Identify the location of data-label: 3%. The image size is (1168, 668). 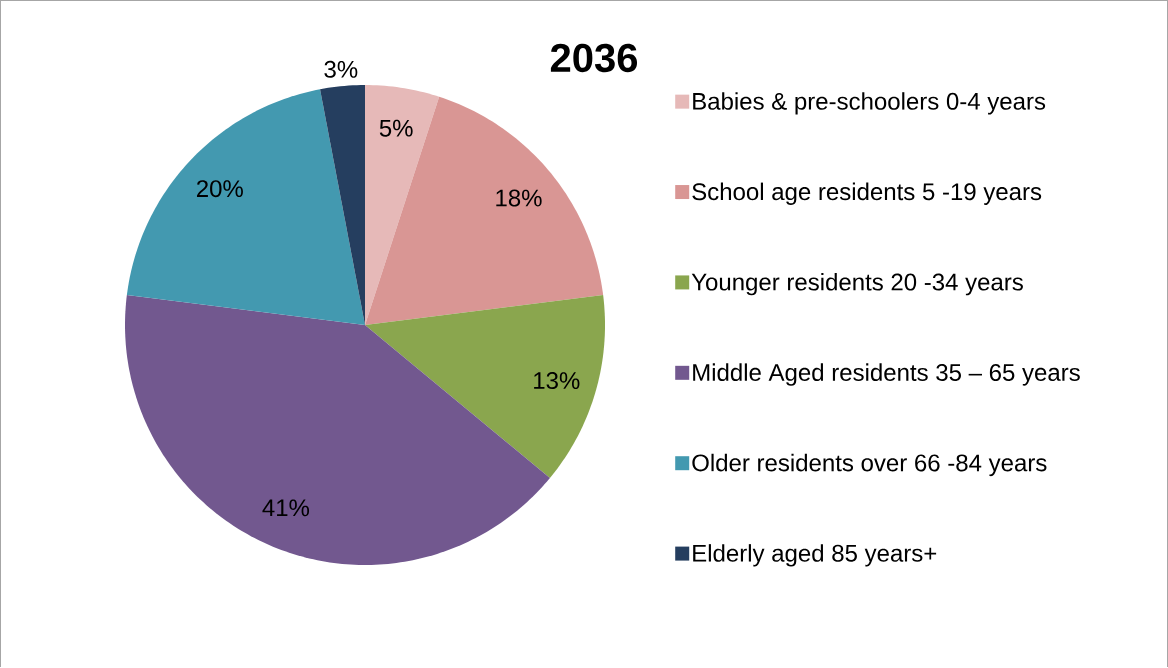
(341, 70).